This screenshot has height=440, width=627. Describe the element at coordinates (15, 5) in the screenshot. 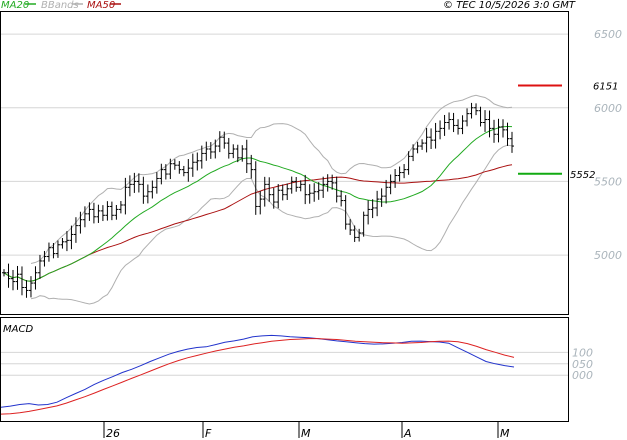

I see `legend-ma20-label: MA20` at that location.